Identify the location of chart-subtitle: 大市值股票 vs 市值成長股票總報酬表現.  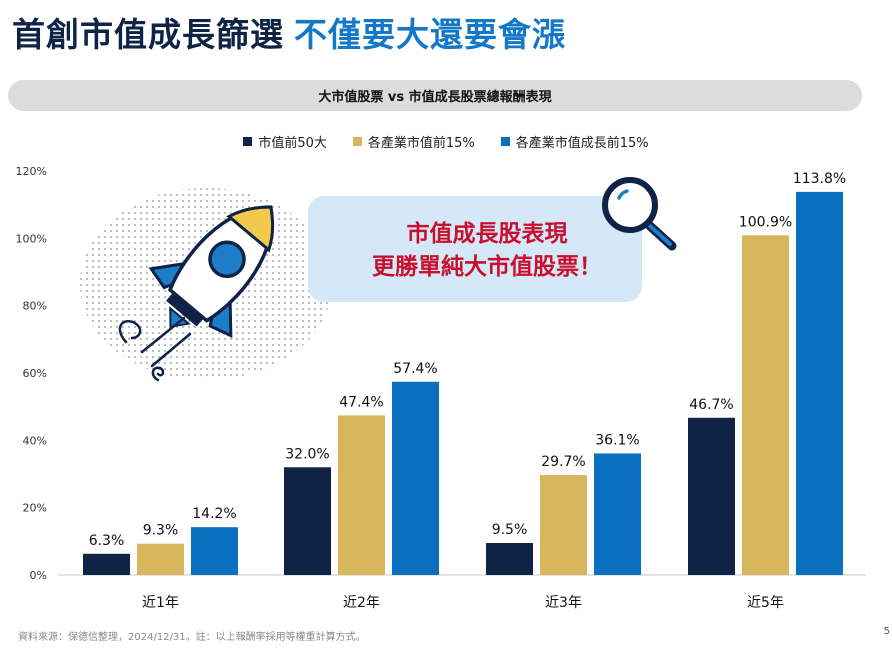
(435, 97).